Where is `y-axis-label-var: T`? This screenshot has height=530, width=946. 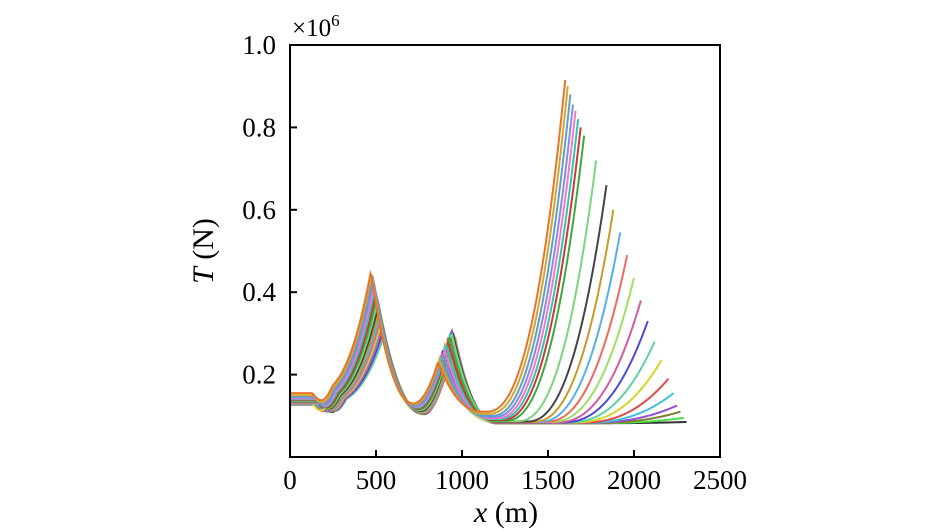
y-axis-label-var: T is located at coordinates (203, 274).